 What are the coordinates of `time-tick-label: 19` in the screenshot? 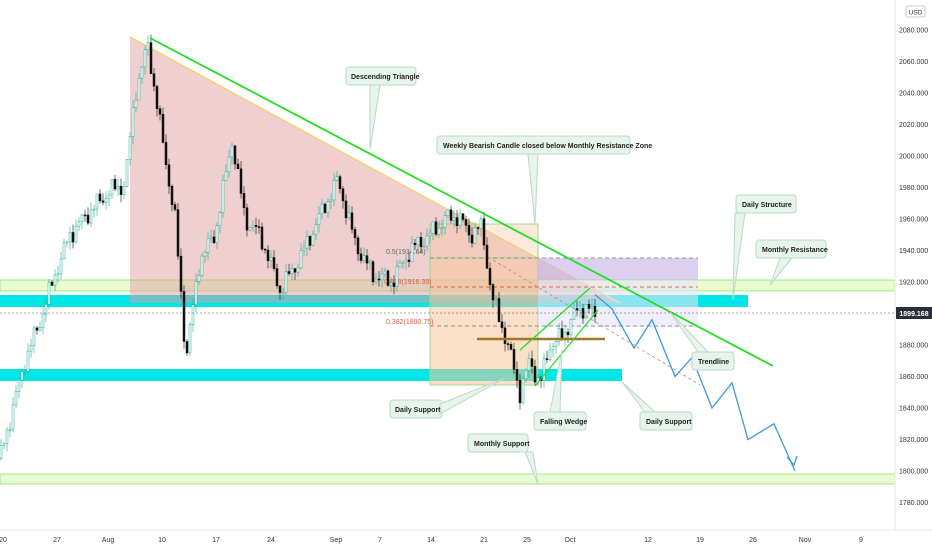 It's located at (700, 540).